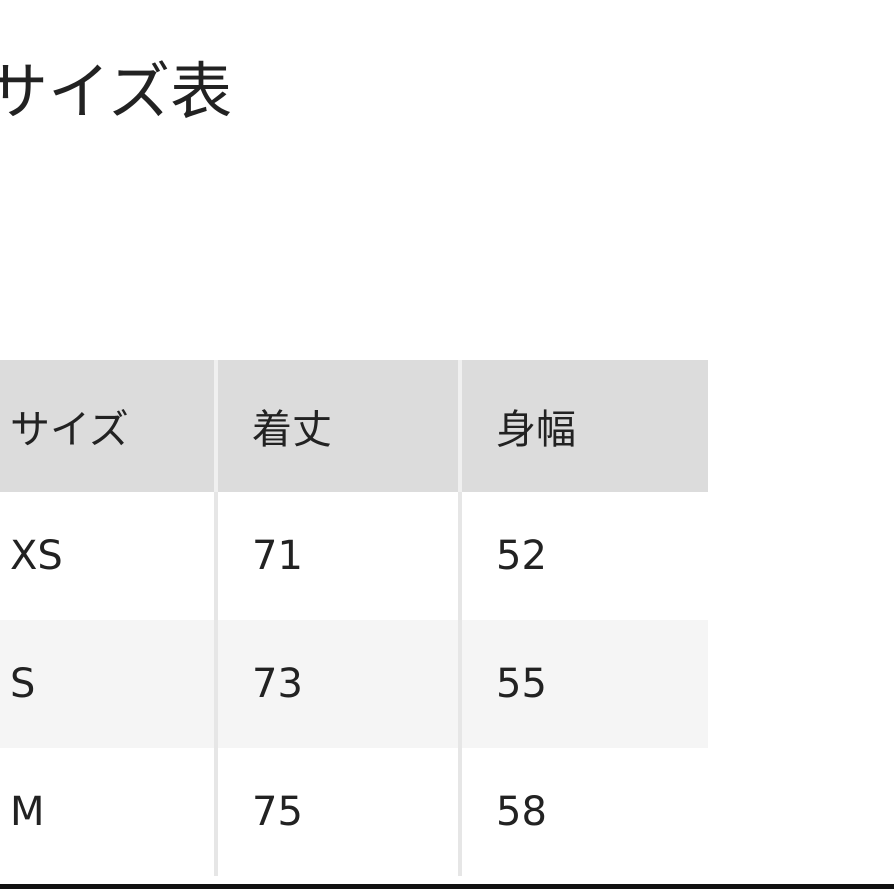 The image size is (894, 894). I want to click on cell-width: 55, so click(585, 684).